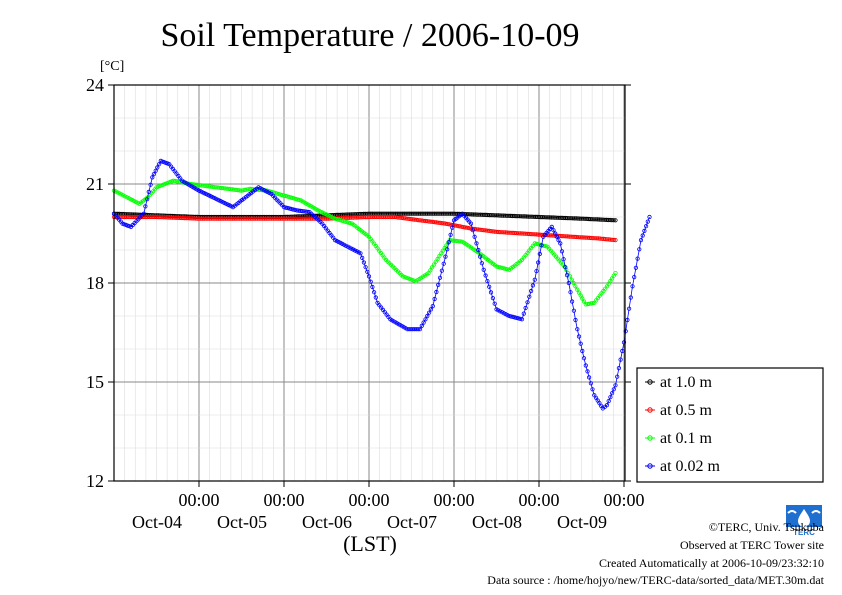  Describe the element at coordinates (804, 520) in the screenshot. I see `terc-logo: TERC` at that location.